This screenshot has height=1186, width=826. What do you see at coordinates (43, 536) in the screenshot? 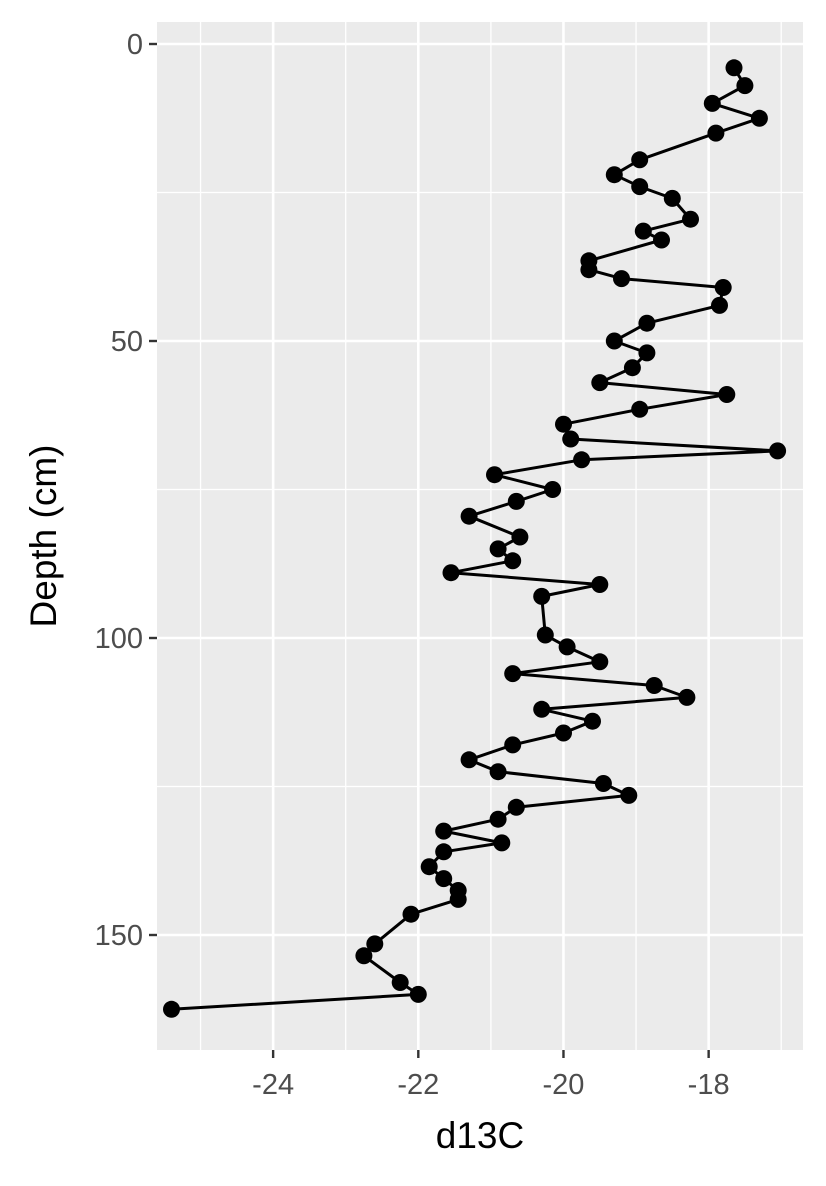
I see `y-axis-title: Depth (cm)` at bounding box center [43, 536].